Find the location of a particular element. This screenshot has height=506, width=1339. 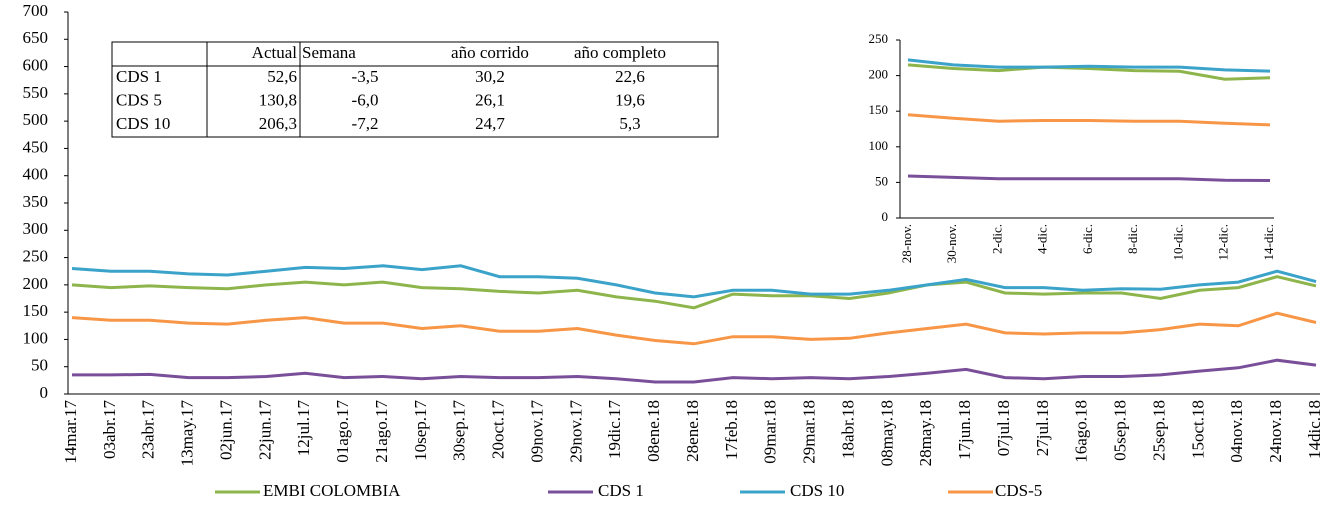

x-tick-label: 21ago.17 is located at coordinates (381, 431).